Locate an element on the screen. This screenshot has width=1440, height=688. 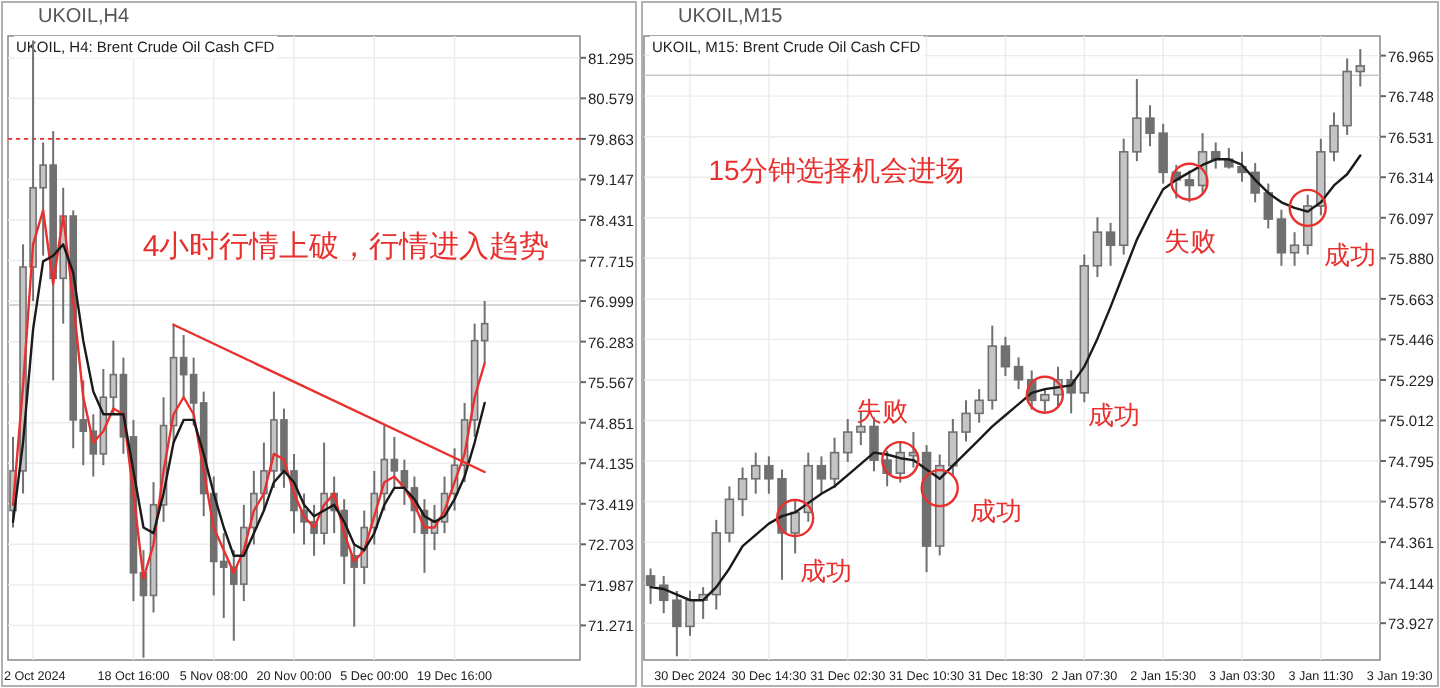
chart-title: UKOIL,H4 is located at coordinates (84, 17).